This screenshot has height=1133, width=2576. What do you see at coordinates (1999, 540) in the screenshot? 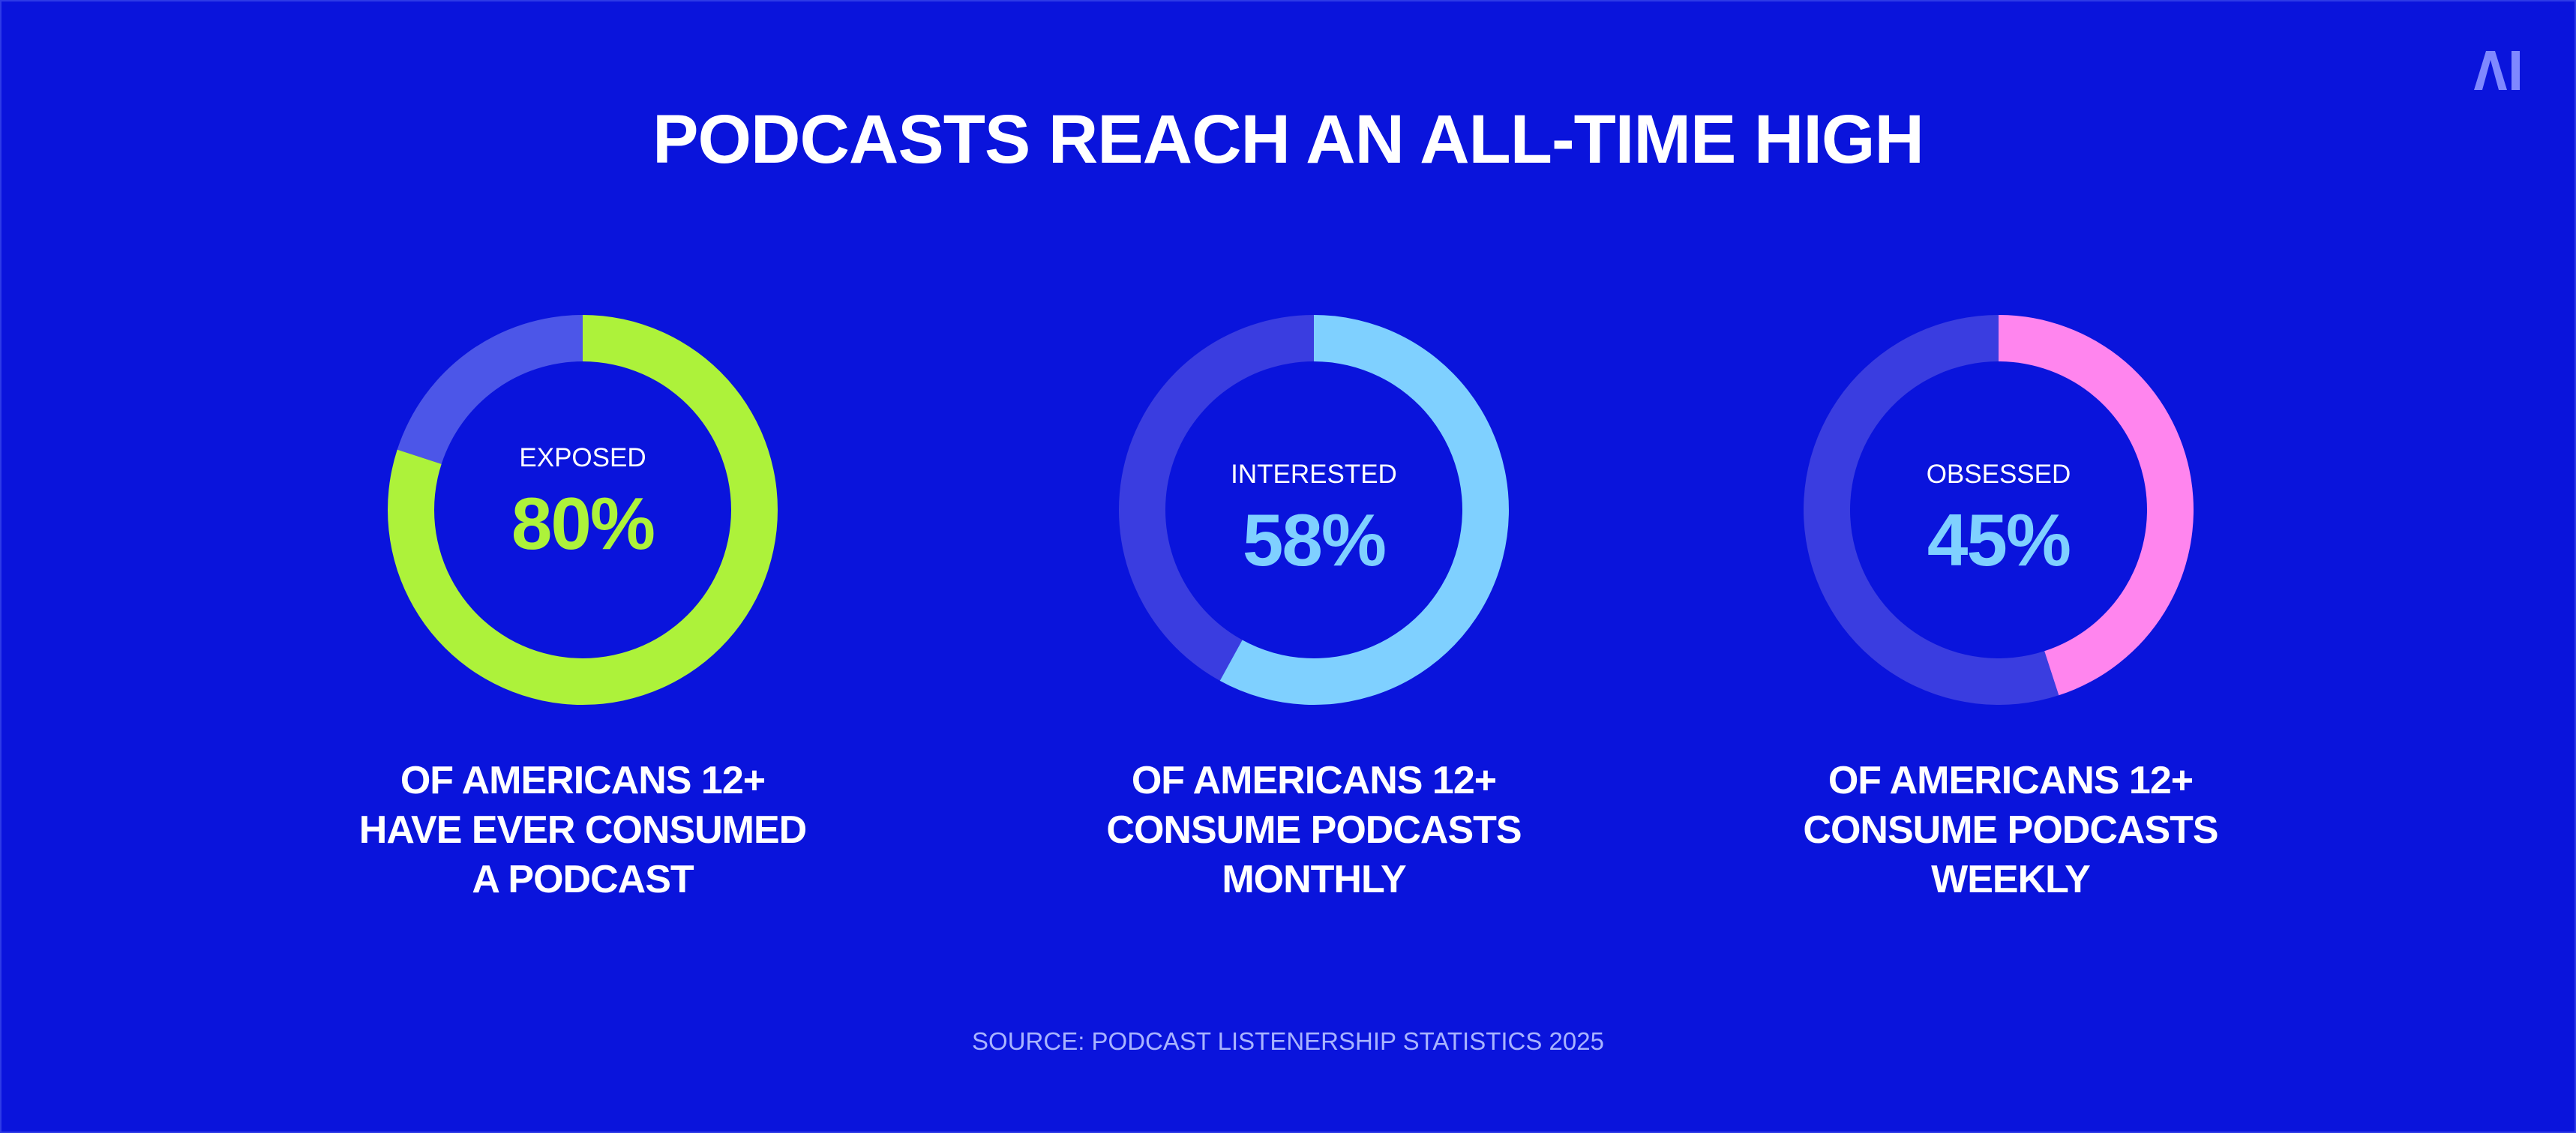
I see `donut-value: 45%` at bounding box center [1999, 540].